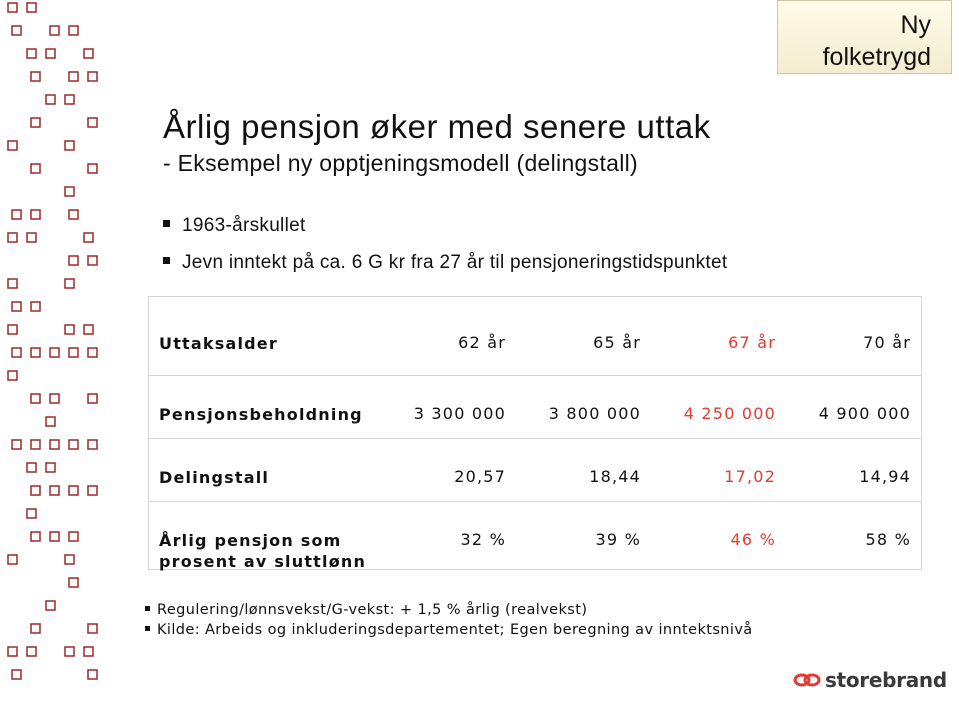  I want to click on table-cell: 14,94, so click(885, 476).